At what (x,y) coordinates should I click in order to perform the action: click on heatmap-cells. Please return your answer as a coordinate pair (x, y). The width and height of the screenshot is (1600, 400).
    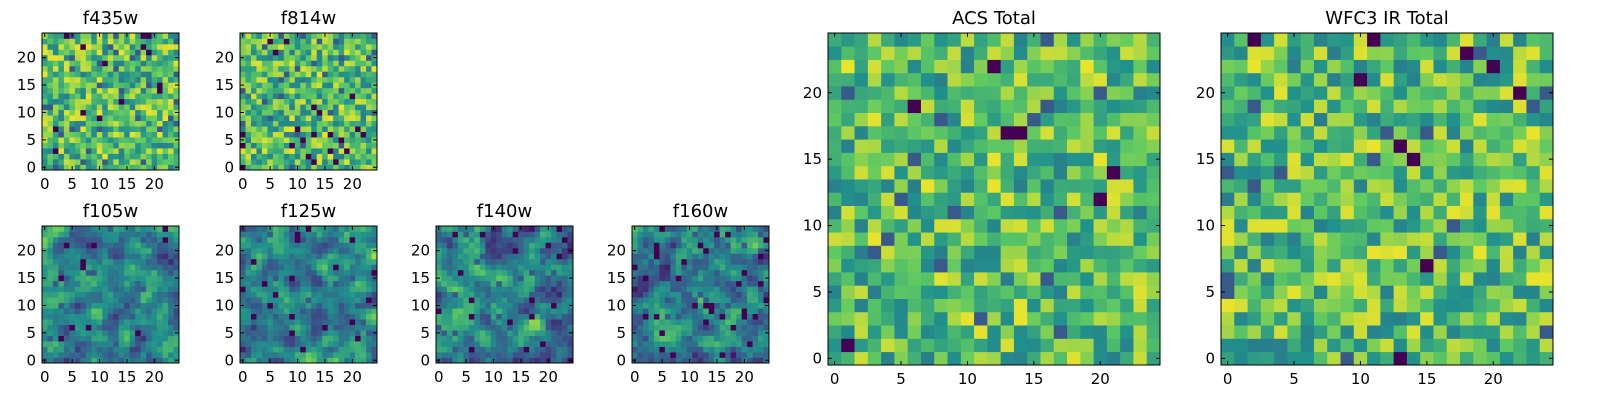
    Looking at the image, I should click on (505, 295).